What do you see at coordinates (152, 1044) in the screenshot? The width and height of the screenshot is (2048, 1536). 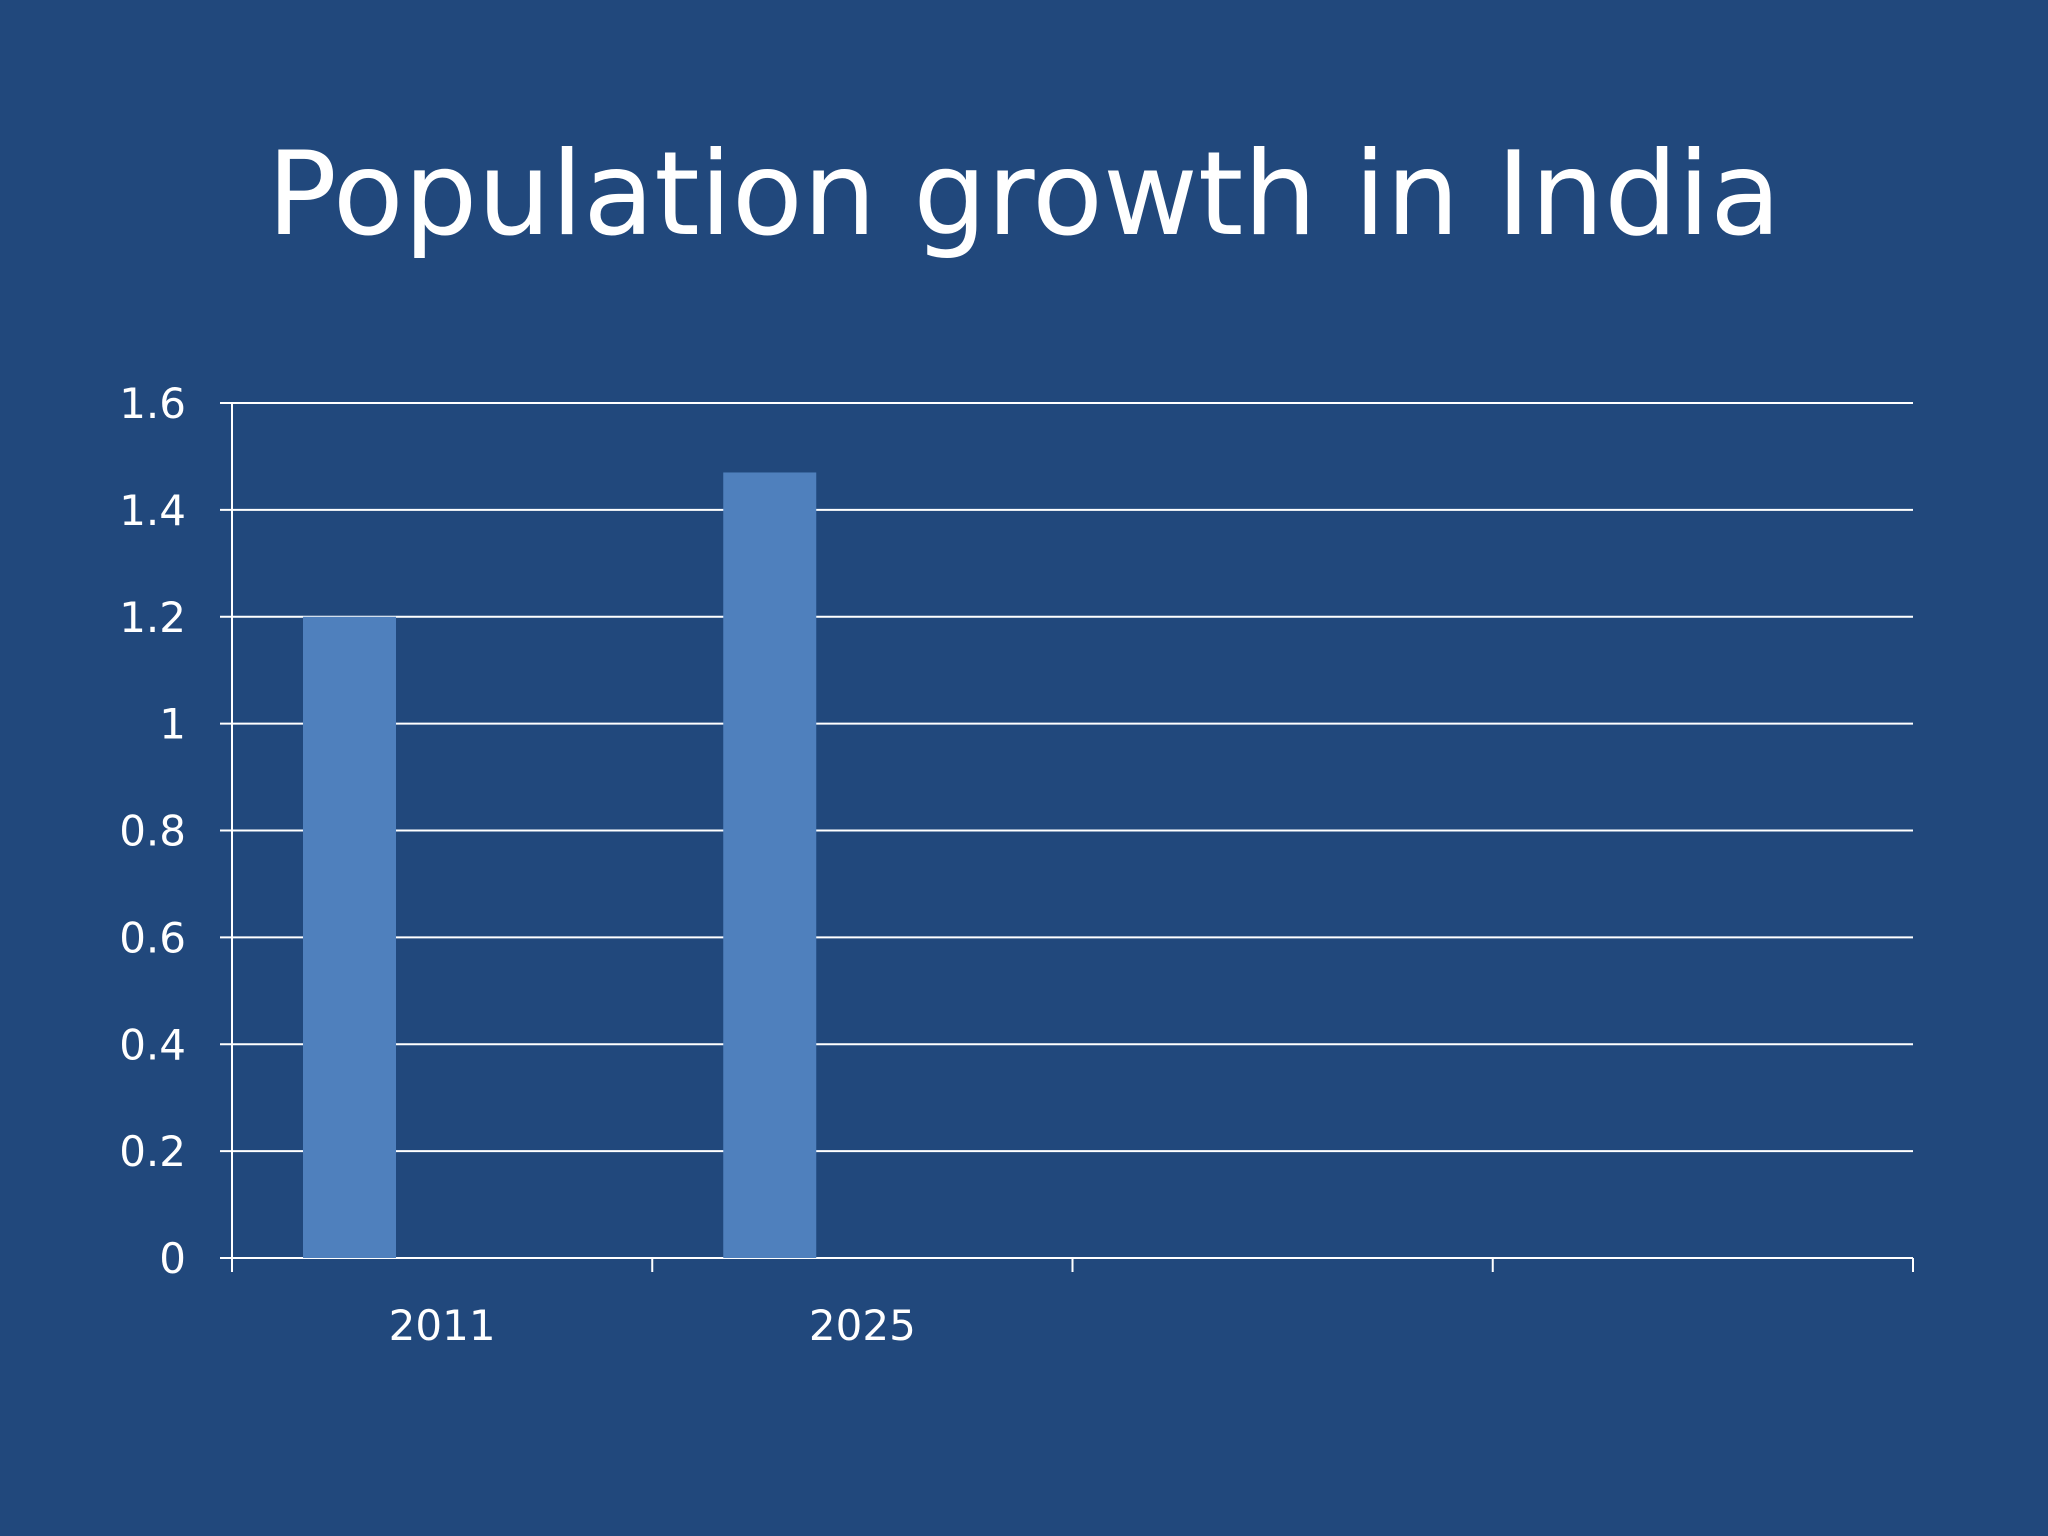 I see `y-tick-label: 0.4` at bounding box center [152, 1044].